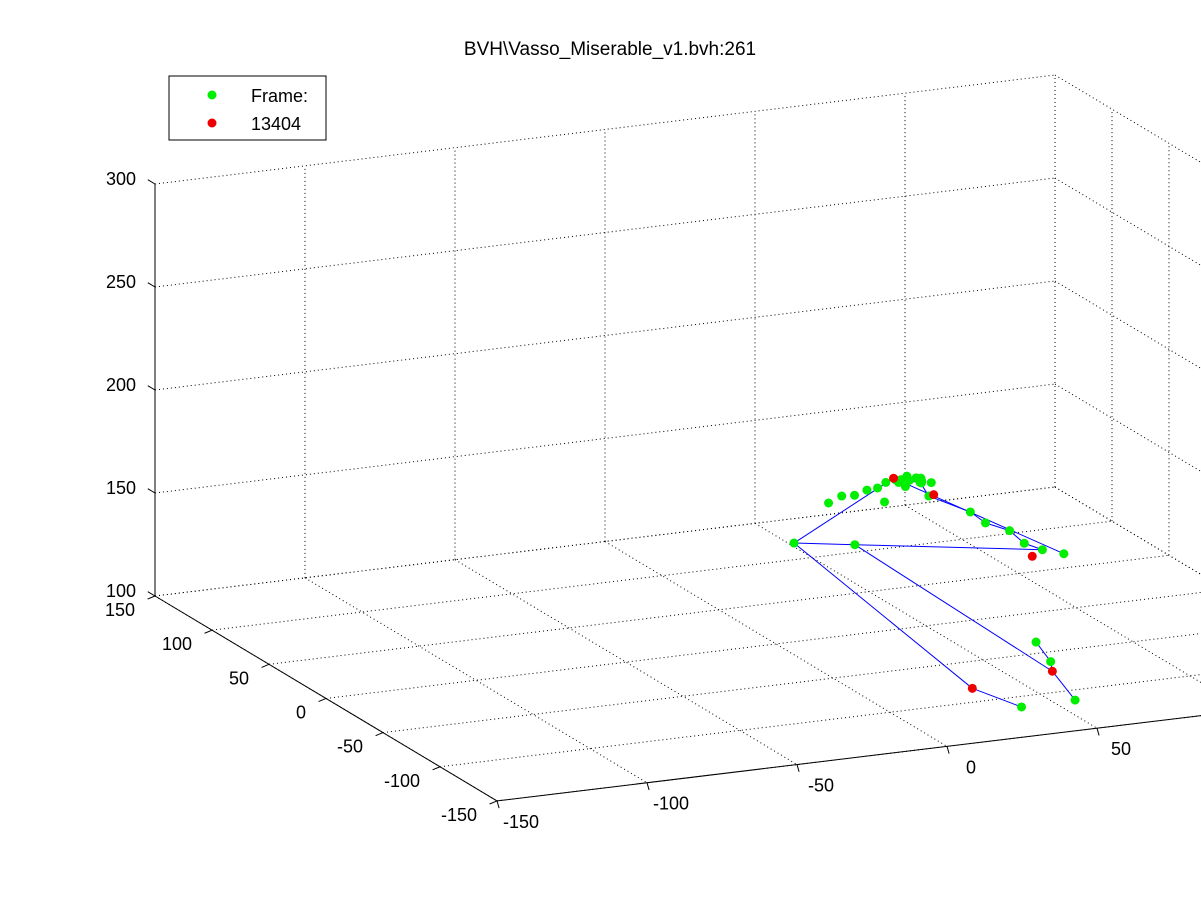 The image size is (1201, 901). I want to click on z-tick-label: 100, so click(121, 591).